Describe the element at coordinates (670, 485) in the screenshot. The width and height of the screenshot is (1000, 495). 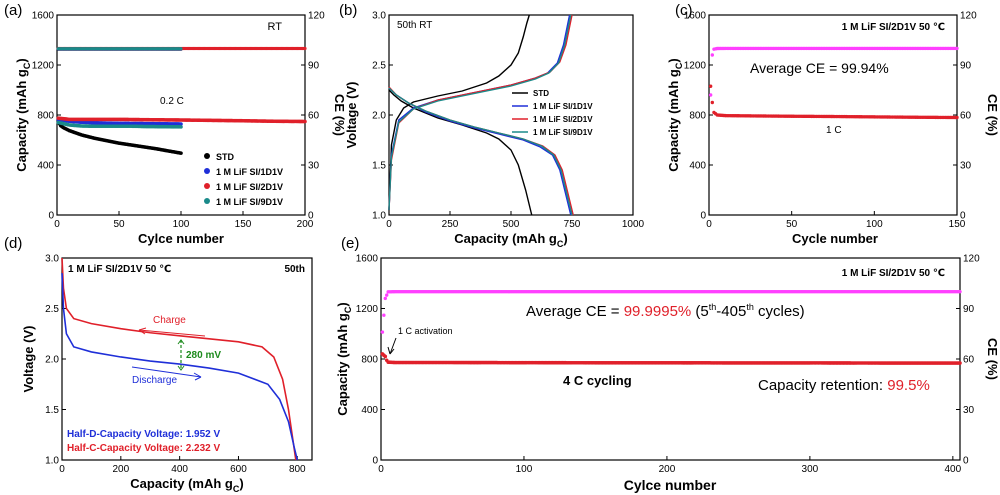
I see `panel-e-xlabel: Cylce number` at that location.